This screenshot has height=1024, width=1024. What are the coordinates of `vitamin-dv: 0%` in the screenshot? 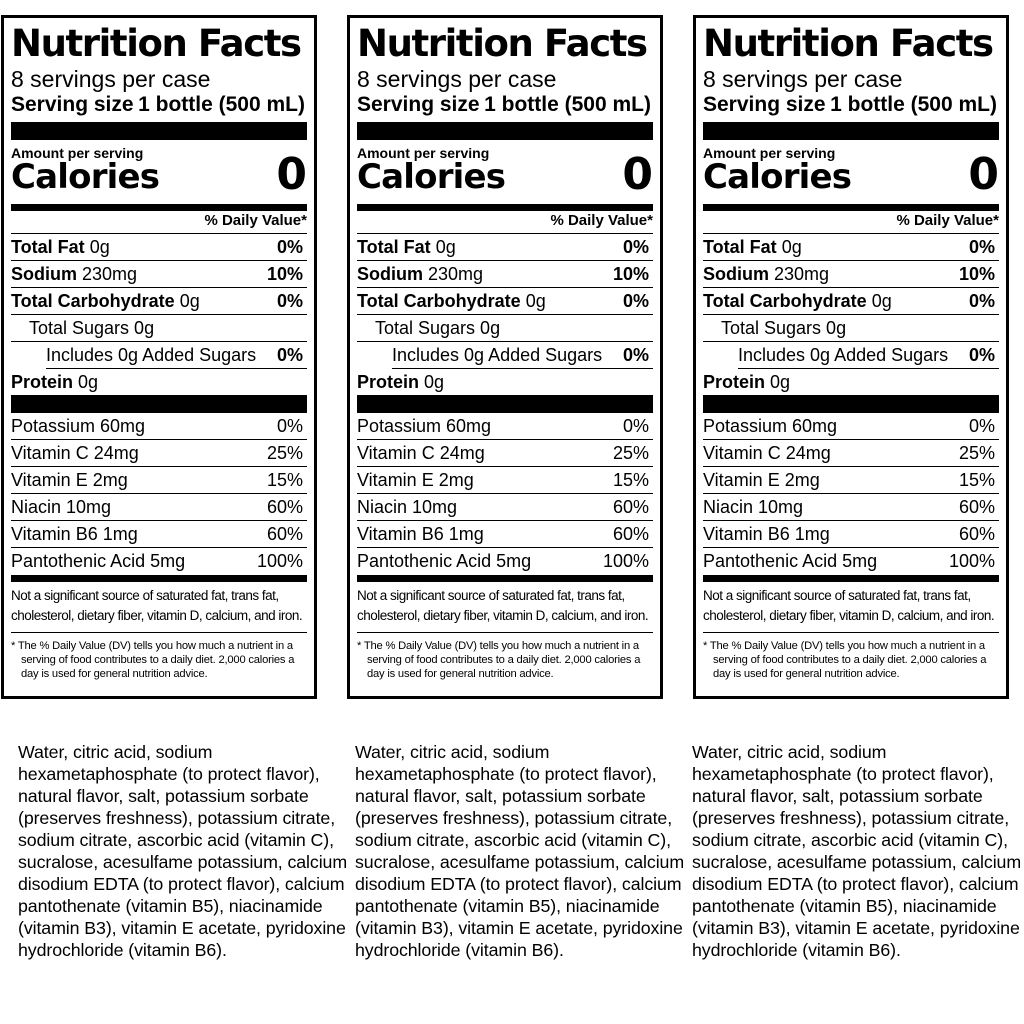 It's located at (635, 425).